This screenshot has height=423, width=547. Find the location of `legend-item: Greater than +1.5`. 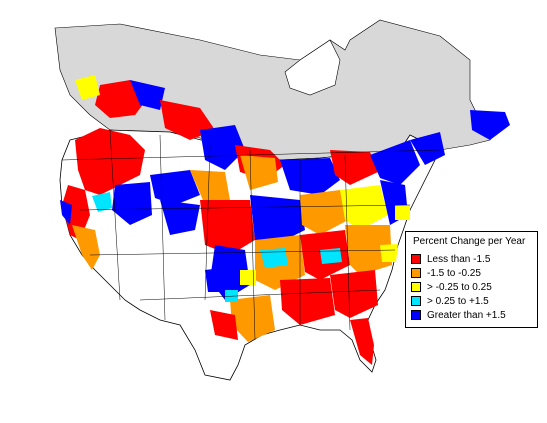

legend-item: Greater than +1.5 is located at coordinates (458, 315).